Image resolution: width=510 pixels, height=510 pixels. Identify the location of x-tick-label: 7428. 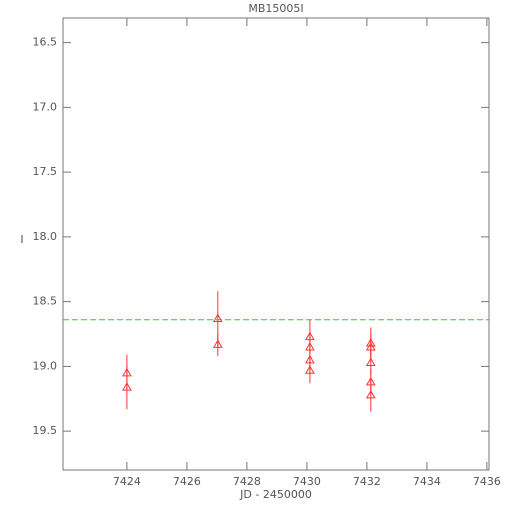
(247, 481).